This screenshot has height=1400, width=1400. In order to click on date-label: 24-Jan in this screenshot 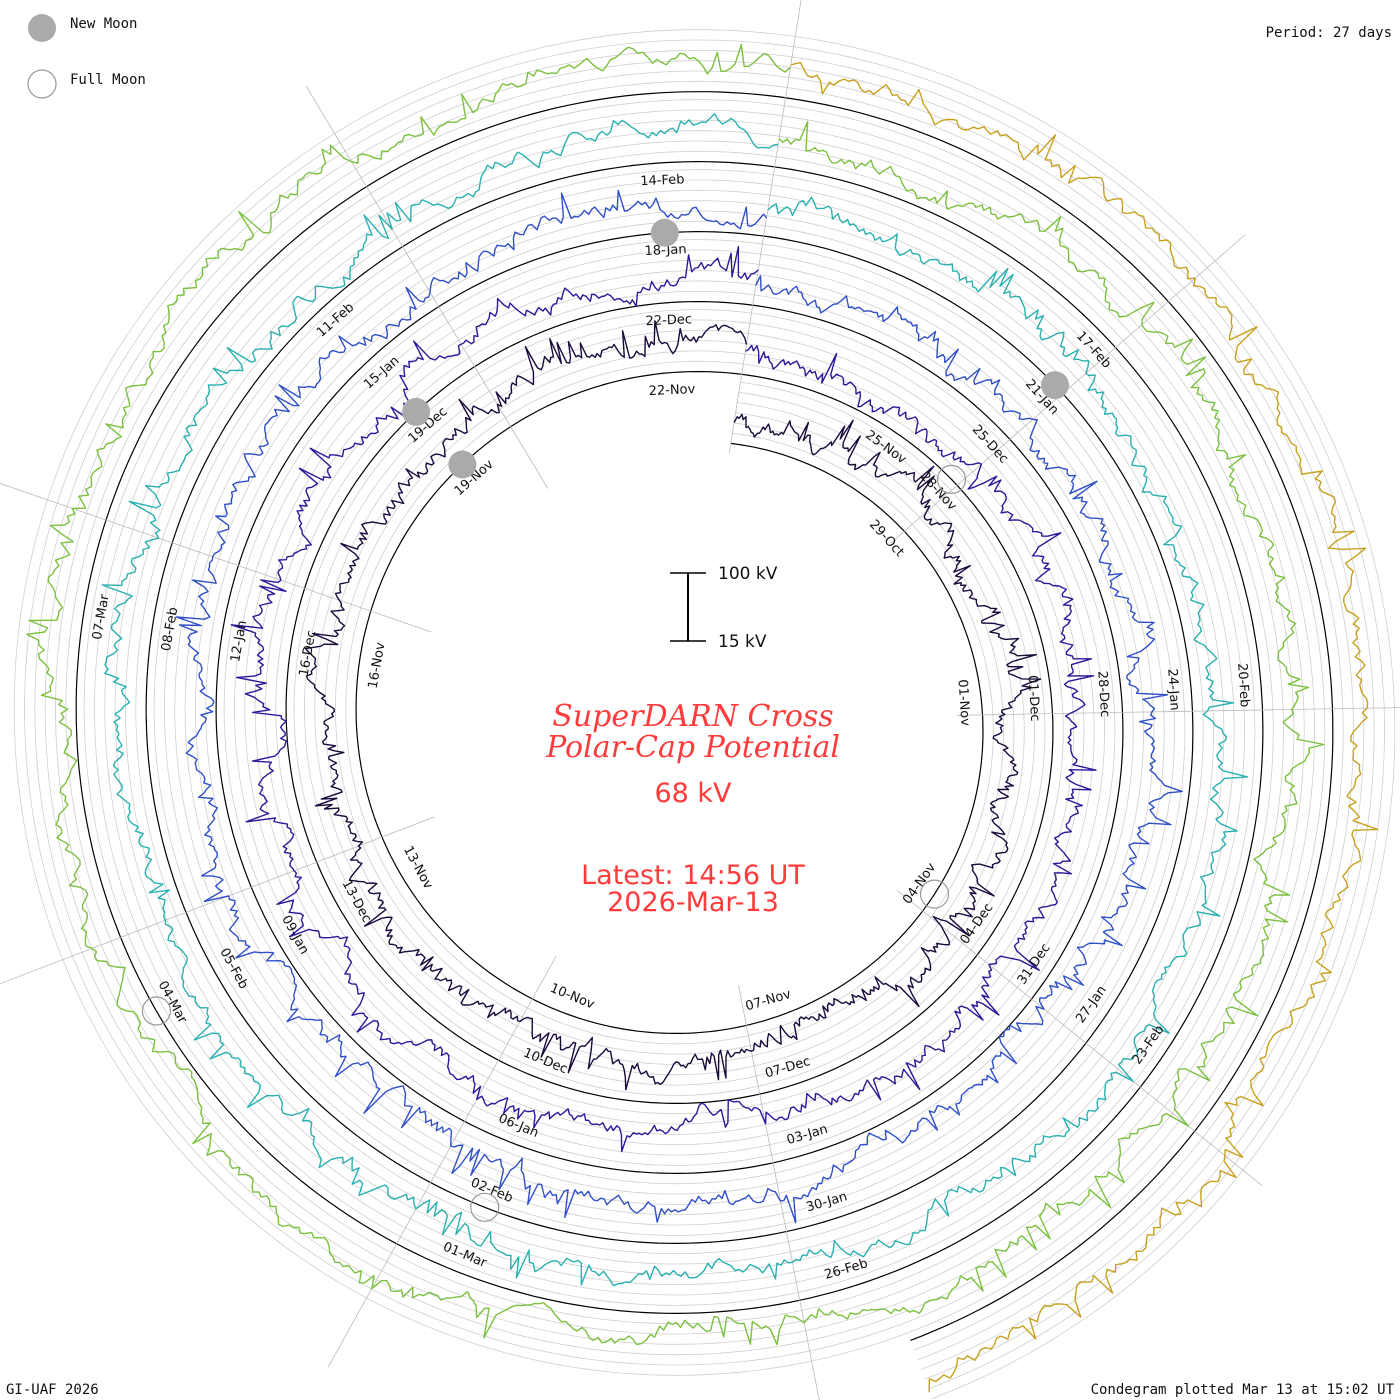, I will do `click(1173, 689)`.